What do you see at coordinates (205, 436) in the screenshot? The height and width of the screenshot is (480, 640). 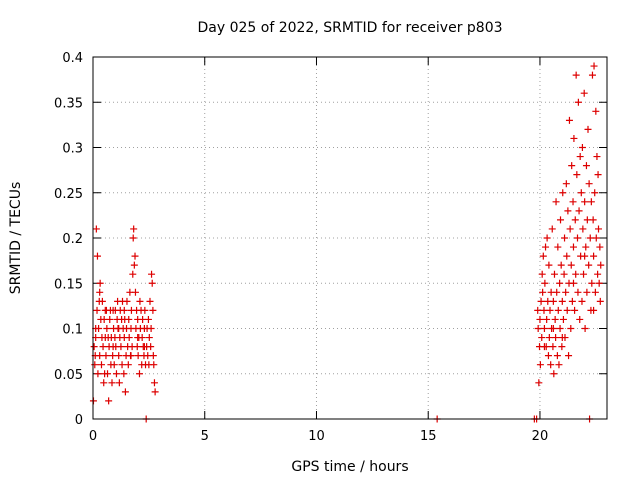 I see `x-tick-label: 5` at bounding box center [205, 436].